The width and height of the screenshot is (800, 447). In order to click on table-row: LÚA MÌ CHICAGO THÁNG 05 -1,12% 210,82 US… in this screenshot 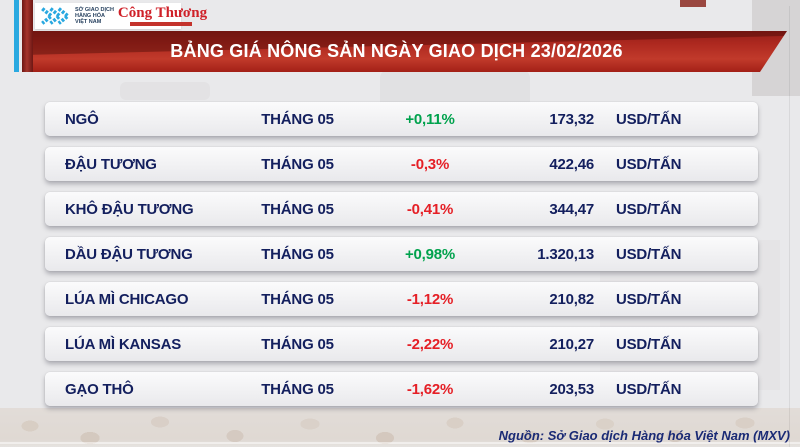, I will do `click(401, 299)`.